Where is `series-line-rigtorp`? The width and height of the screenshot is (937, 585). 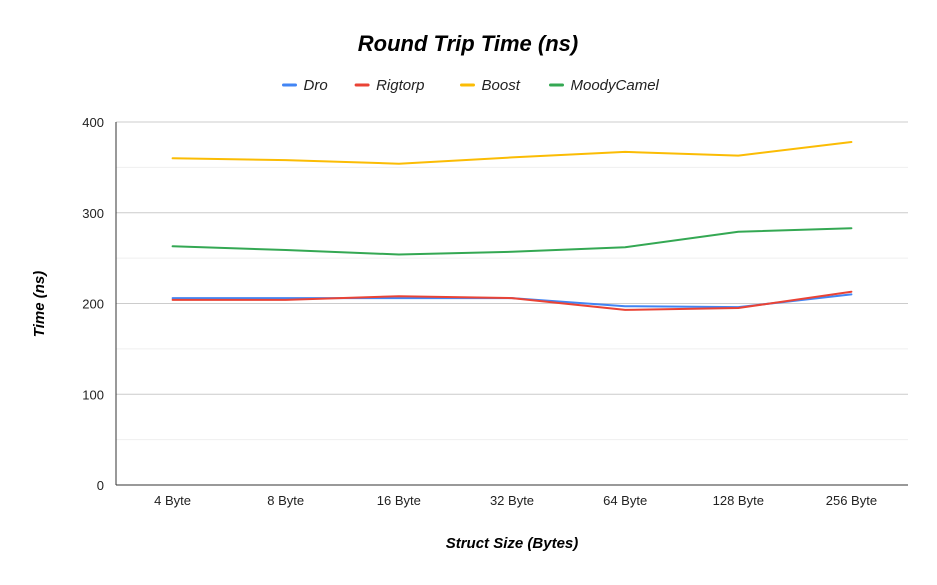
series-line-rigtorp is located at coordinates (512, 300).